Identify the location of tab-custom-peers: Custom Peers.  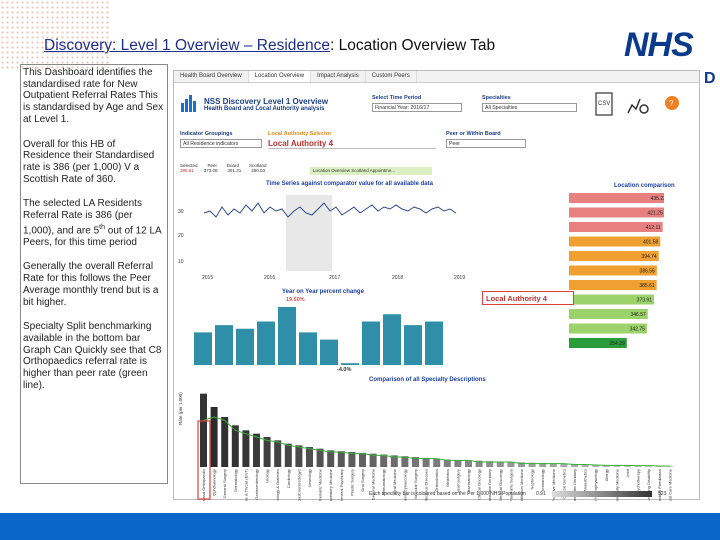
(391, 76).